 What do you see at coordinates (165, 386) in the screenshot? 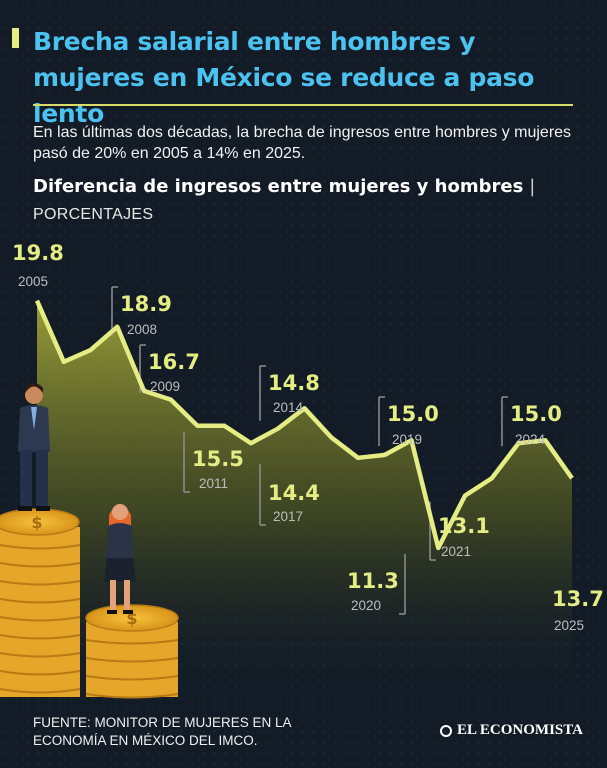
I see `year-label-2009: 2009` at bounding box center [165, 386].